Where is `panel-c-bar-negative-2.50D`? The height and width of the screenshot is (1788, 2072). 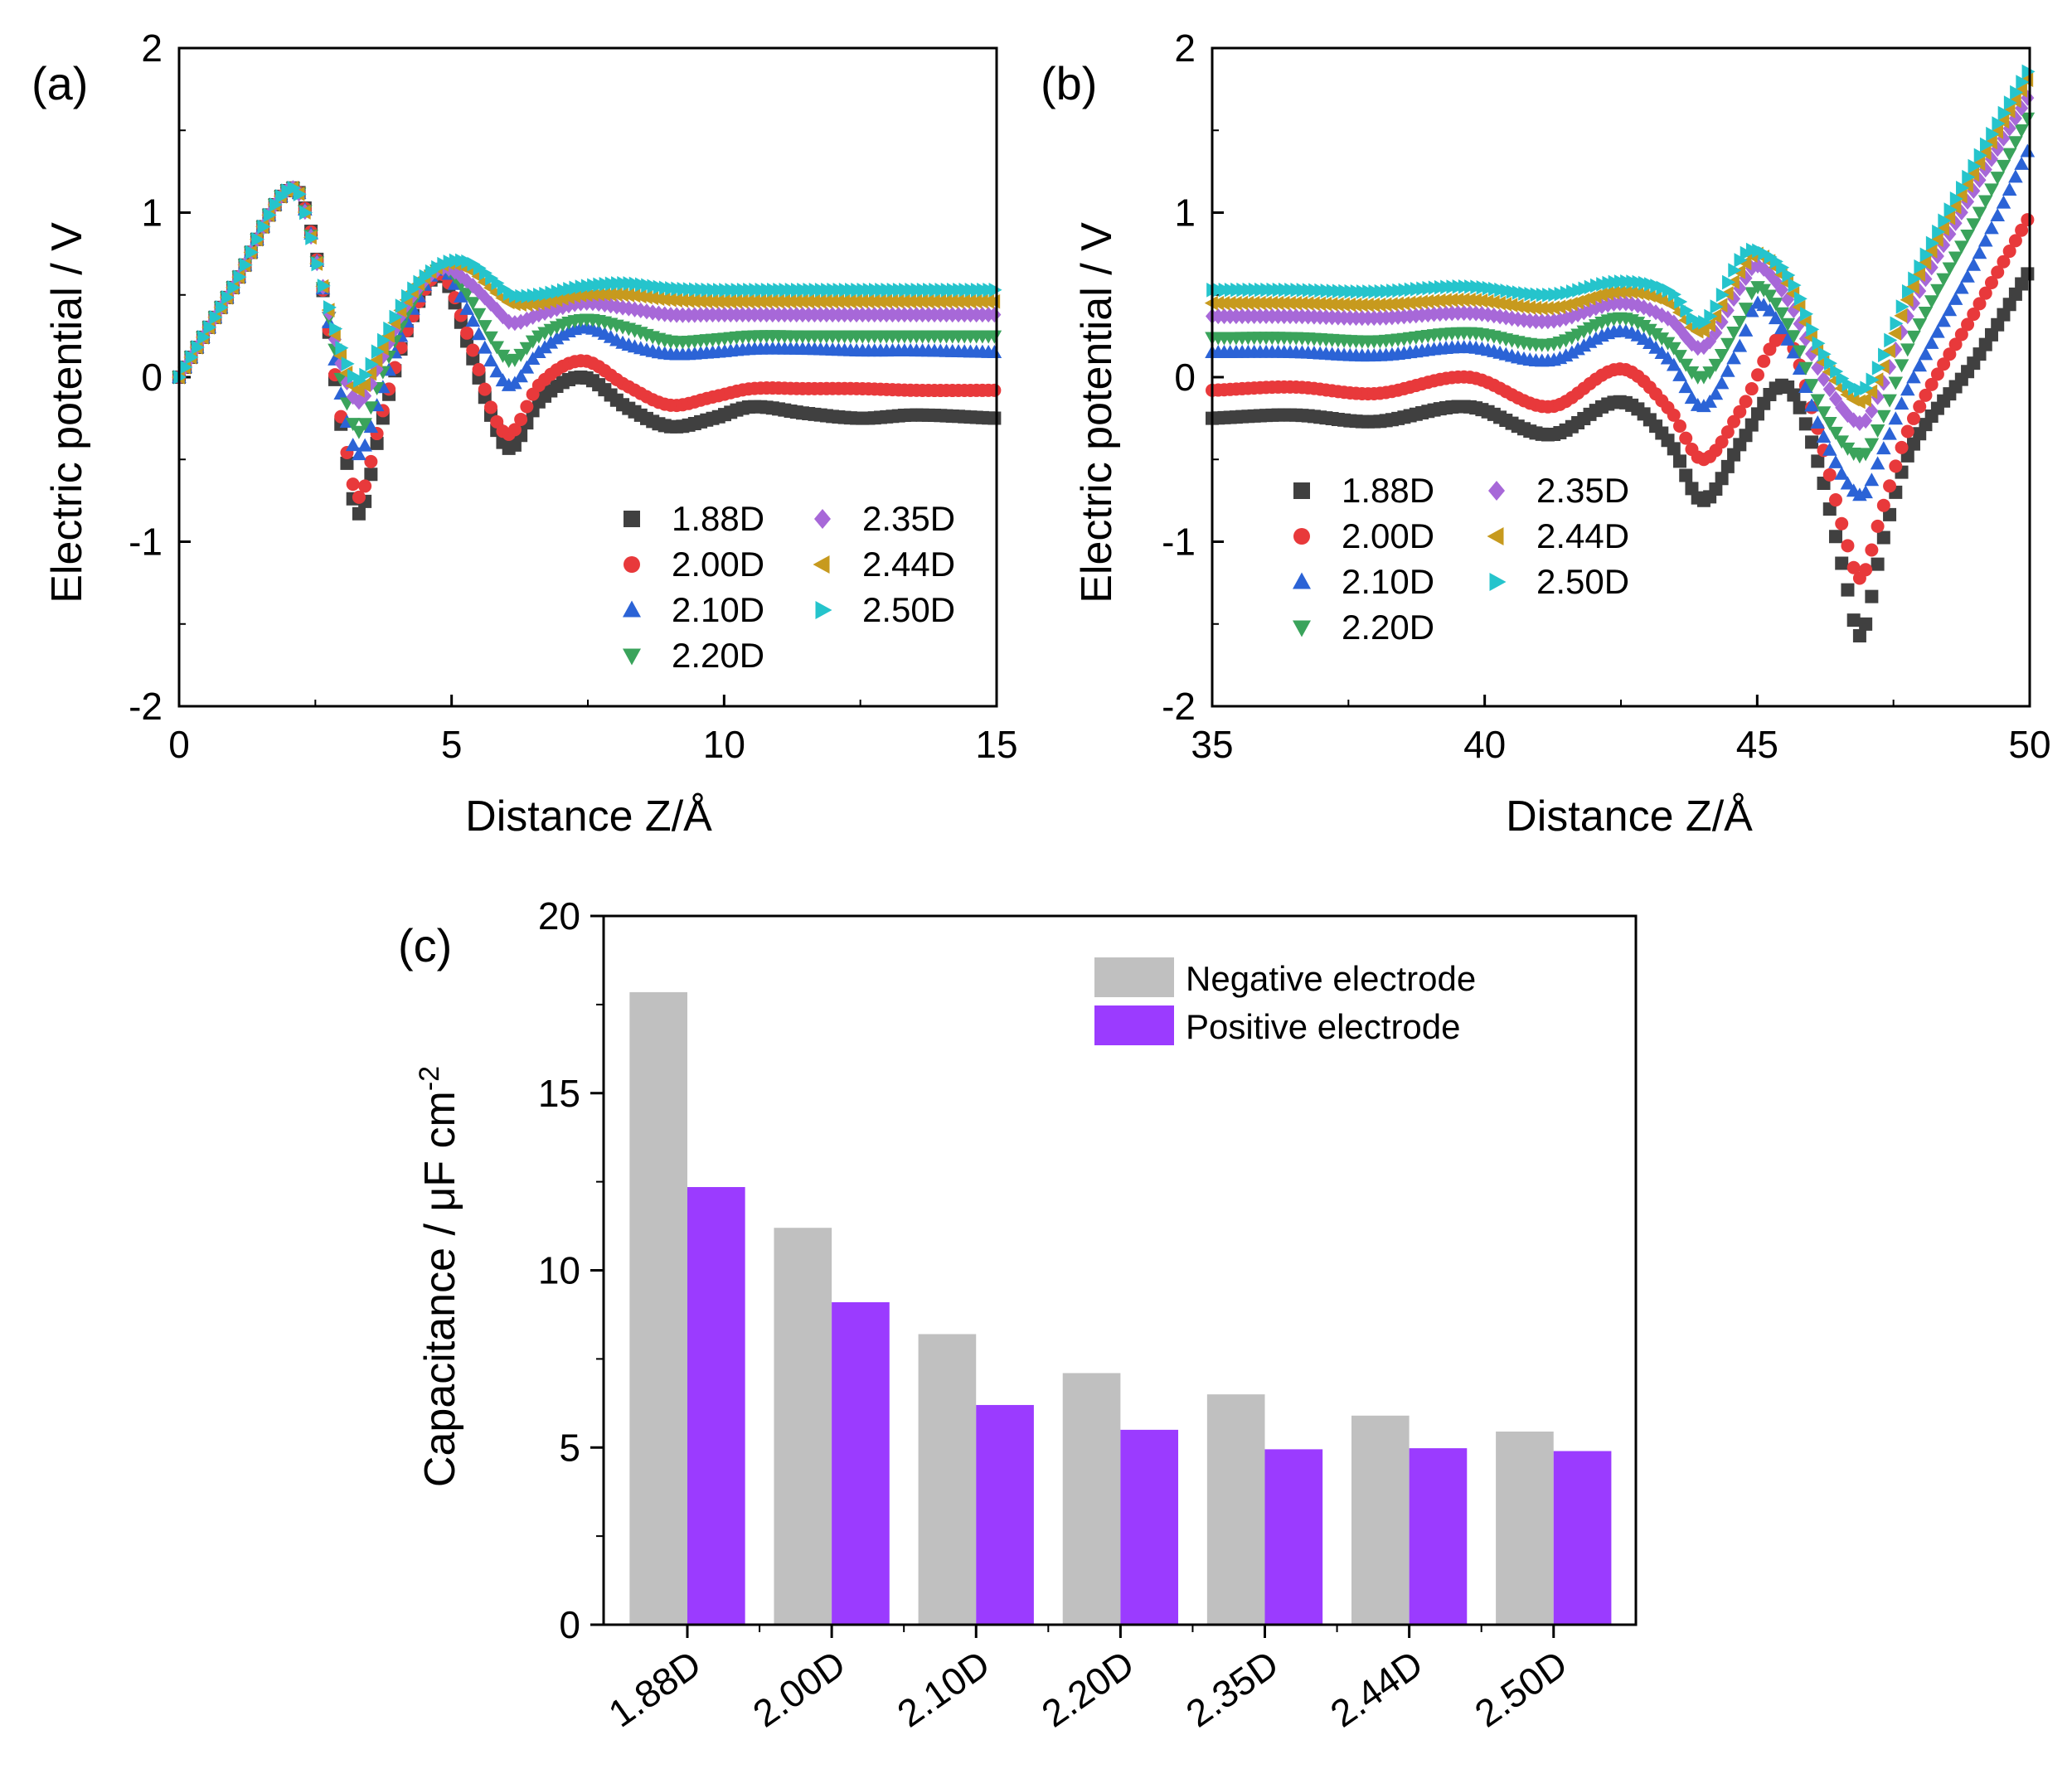
panel-c-bar-negative-2.50D is located at coordinates (1525, 1528).